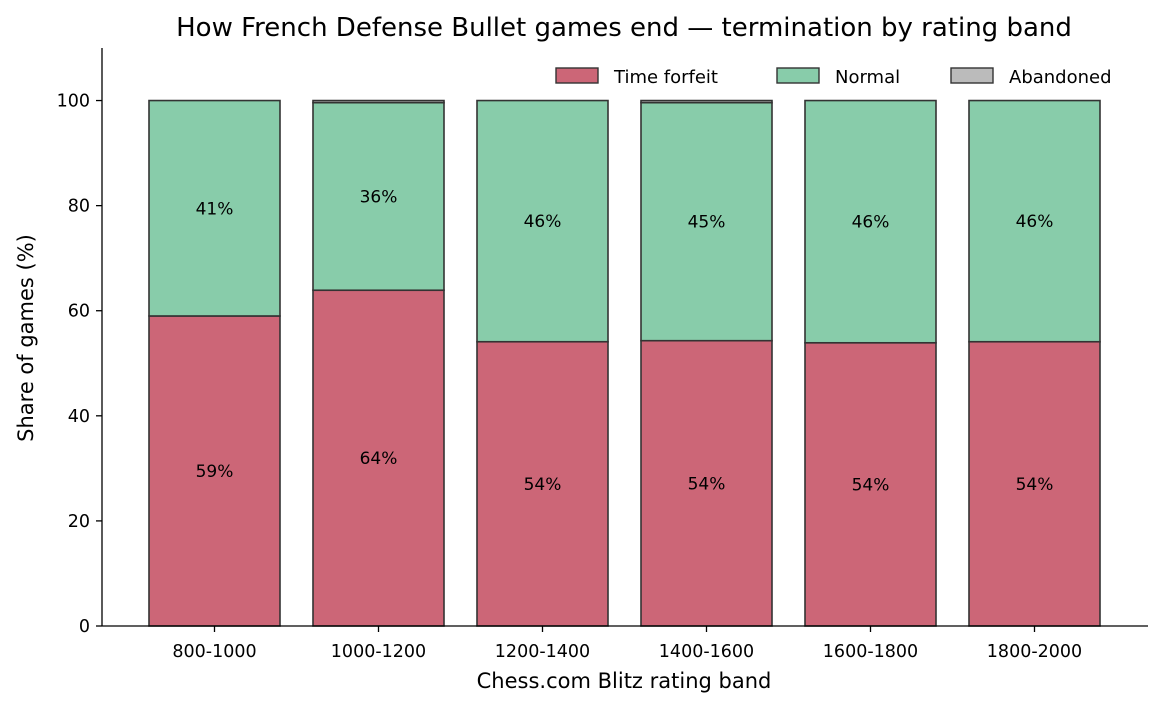  Describe the element at coordinates (214, 652) in the screenshot. I see `x-tick-label: 800-1000` at that location.